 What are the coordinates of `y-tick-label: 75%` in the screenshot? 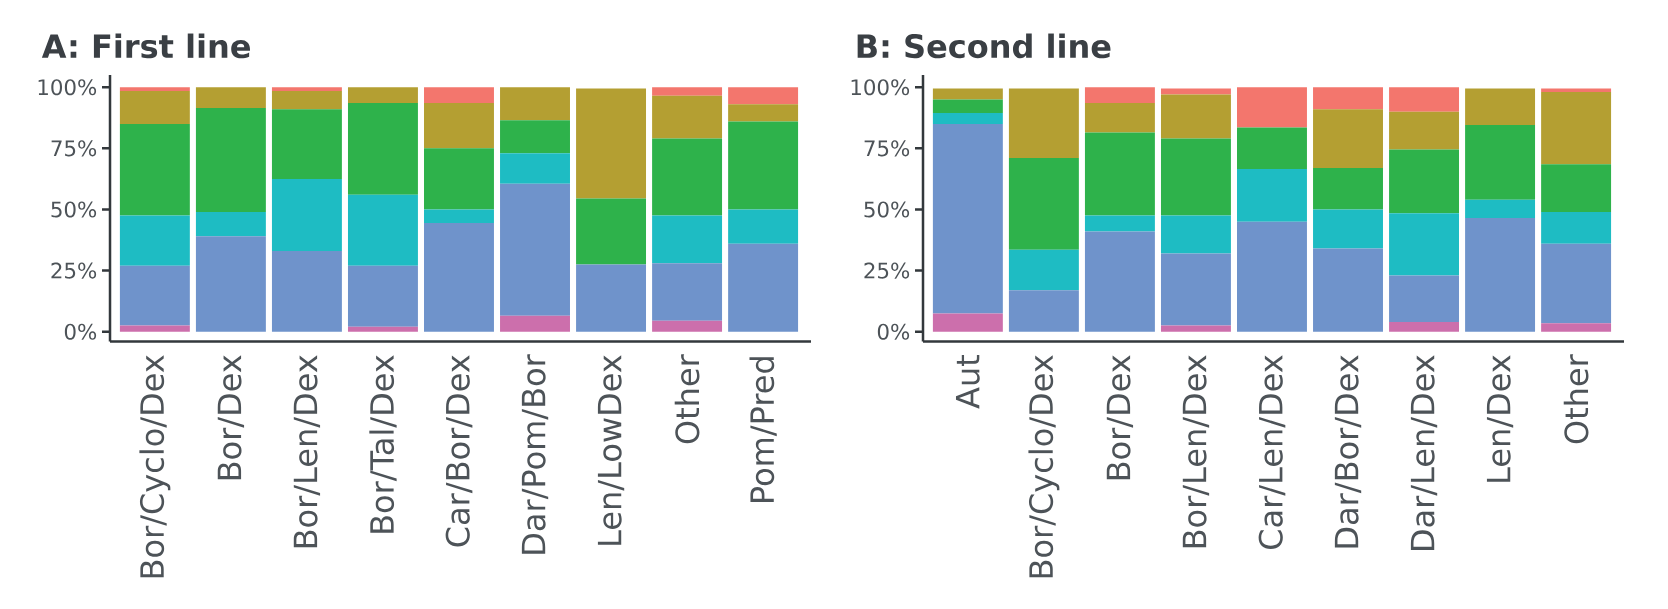 It's located at (887, 148).